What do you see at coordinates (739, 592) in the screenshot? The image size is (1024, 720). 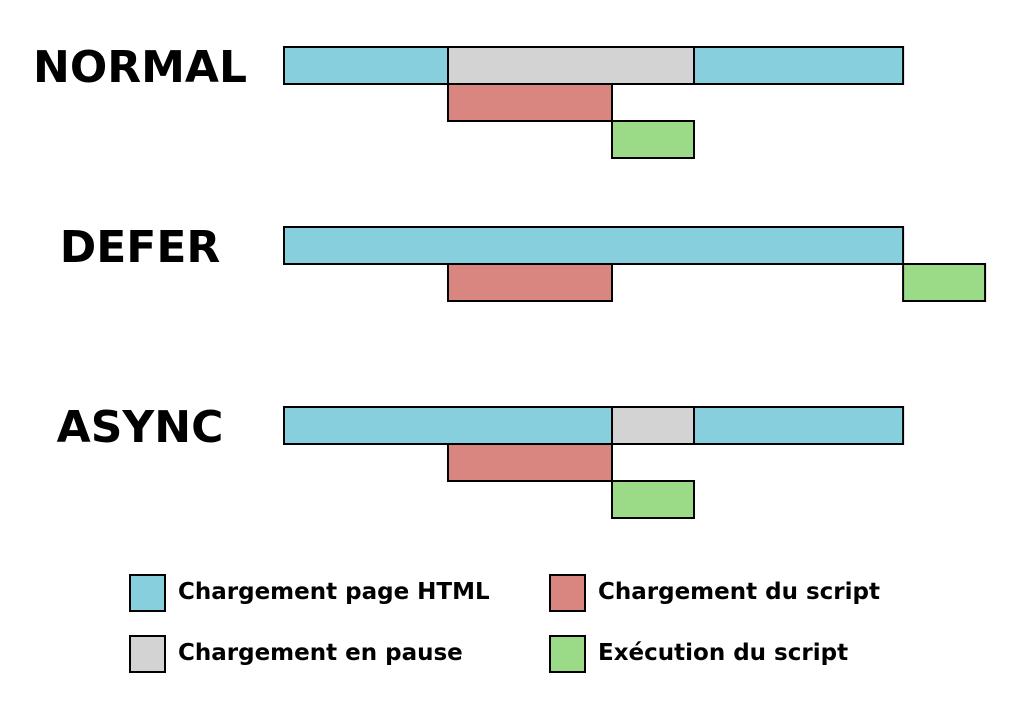 I see `legend-label-script-load: Chargement du script` at bounding box center [739, 592].